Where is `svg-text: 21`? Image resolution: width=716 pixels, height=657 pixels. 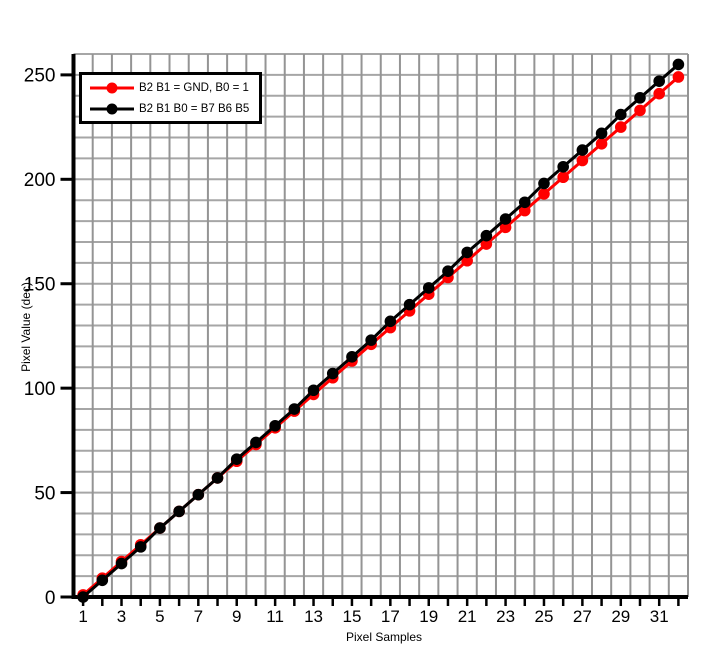
svg-text: 21 is located at coordinates (467, 616).